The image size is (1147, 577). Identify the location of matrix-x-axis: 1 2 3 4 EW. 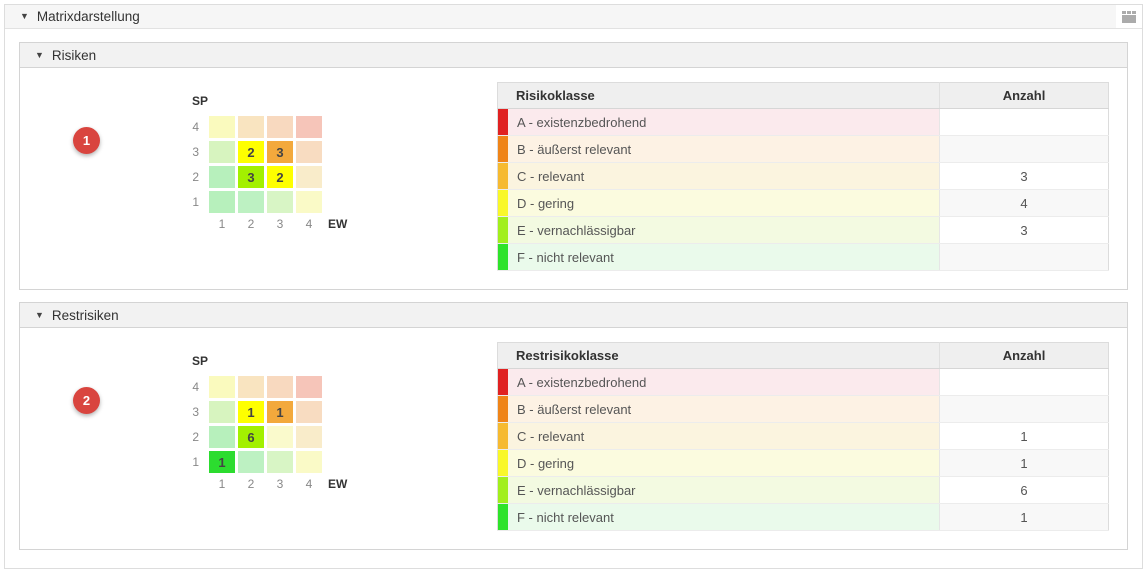
(278, 224).